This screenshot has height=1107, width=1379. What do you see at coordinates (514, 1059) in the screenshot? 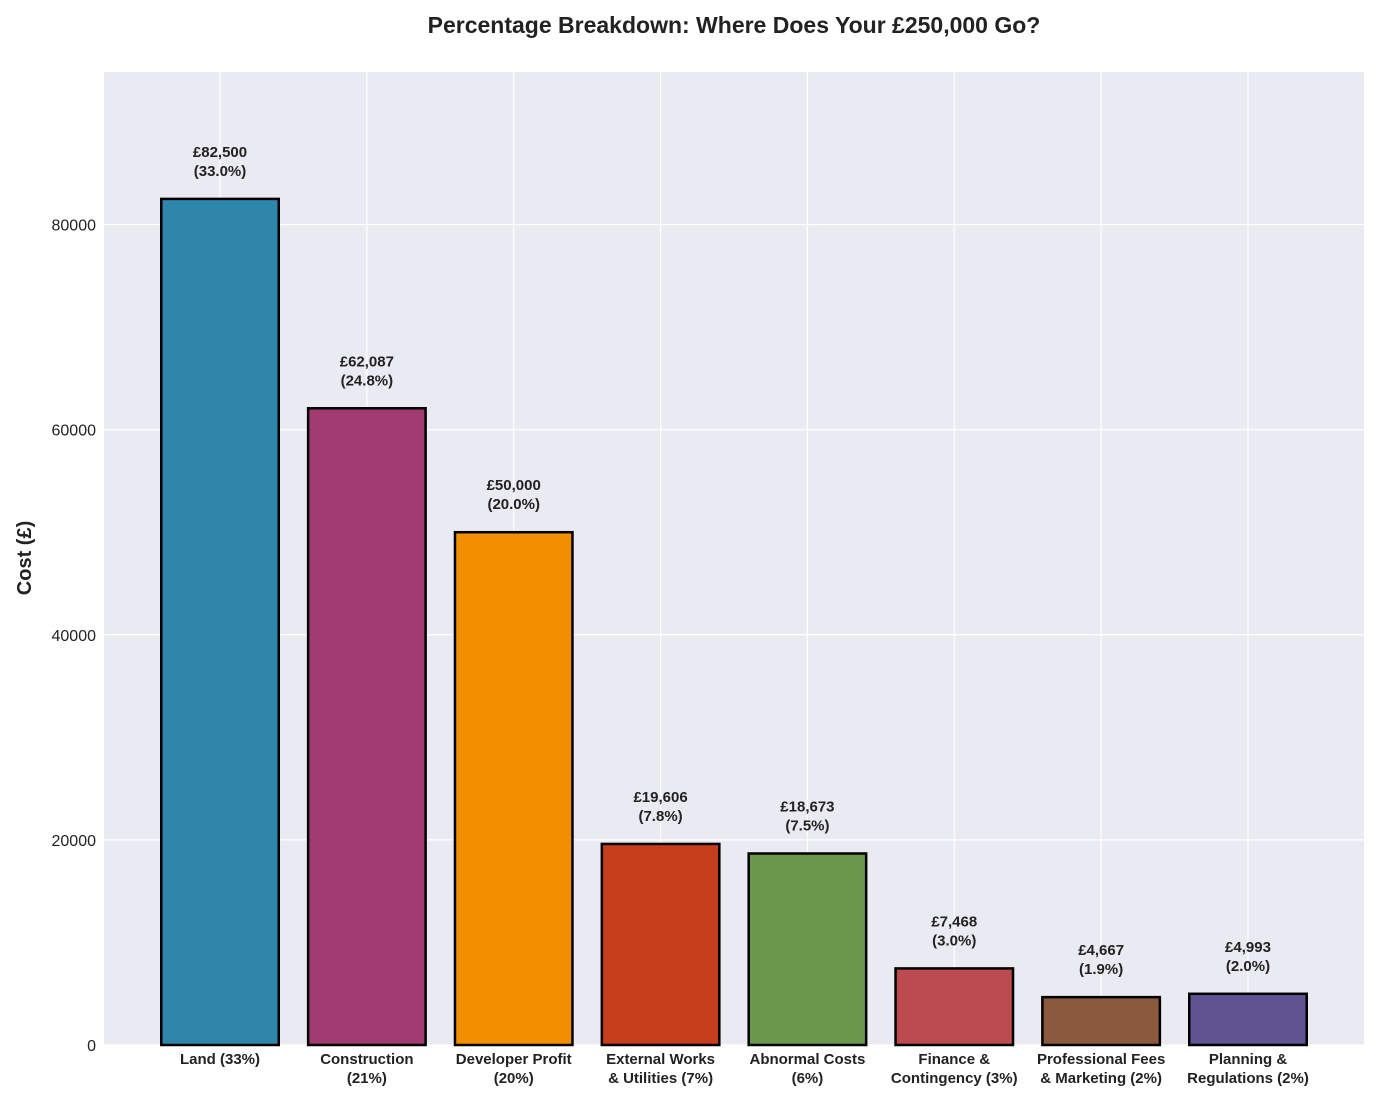
I see `x-tick-label: Developer Profit` at bounding box center [514, 1059].